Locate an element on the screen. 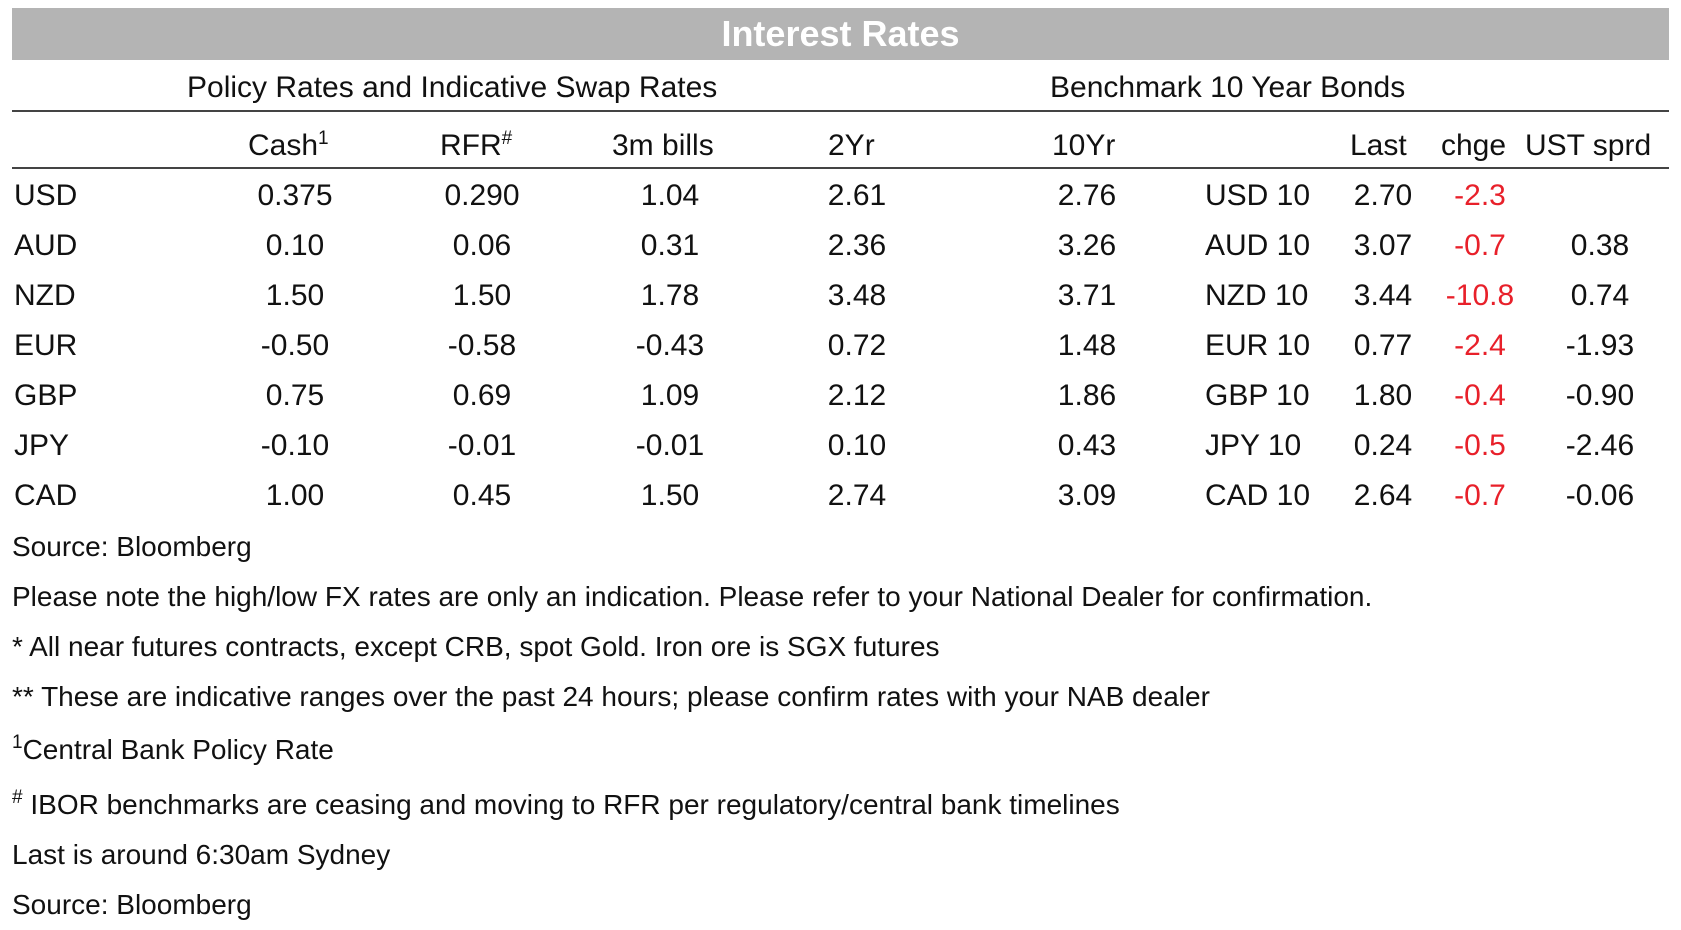 The height and width of the screenshot is (930, 1681). ten-year-cell: 1.48 is located at coordinates (1087, 345).